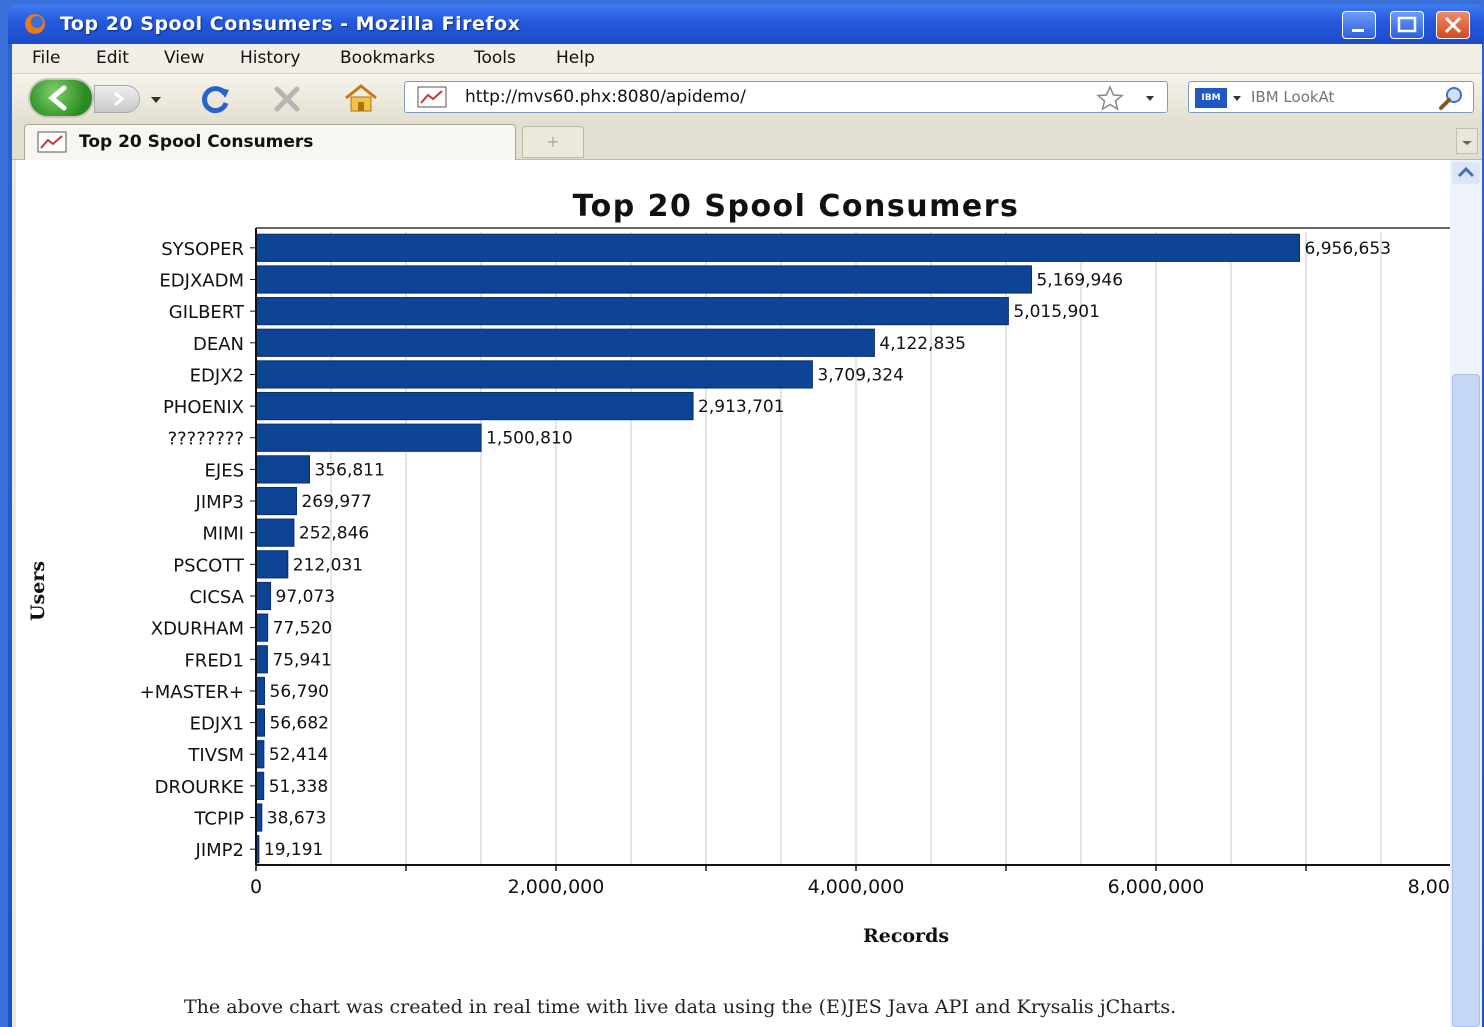 The width and height of the screenshot is (1484, 1027). Describe the element at coordinates (215, 755) in the screenshot. I see `category-label: TIVSM` at that location.